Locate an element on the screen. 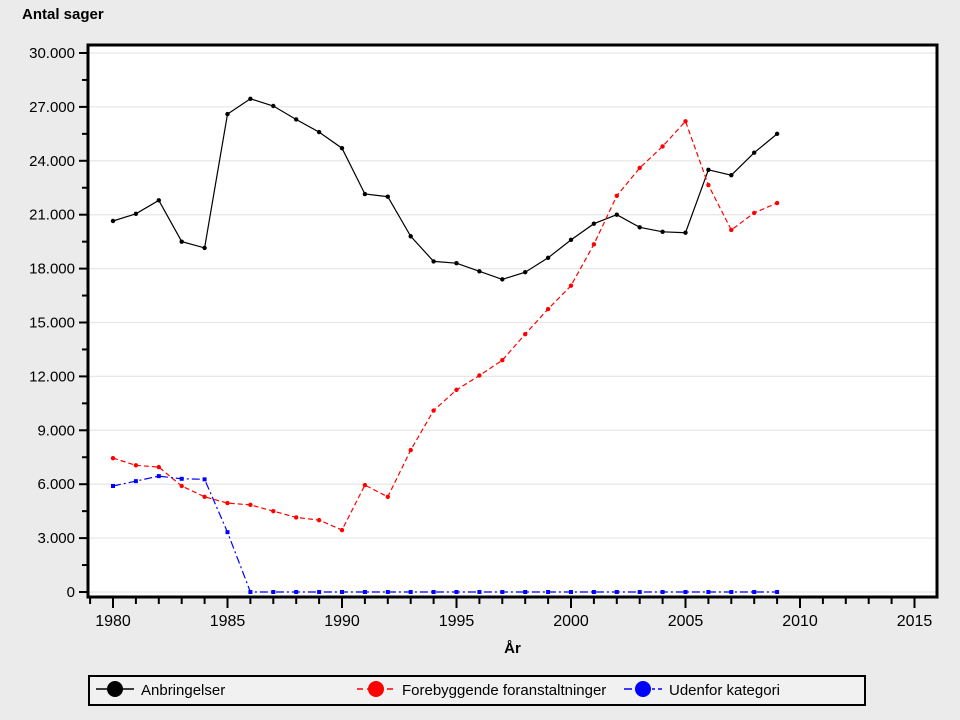 The height and width of the screenshot is (720, 960). legend-label: Udenfor kategori is located at coordinates (724, 690).